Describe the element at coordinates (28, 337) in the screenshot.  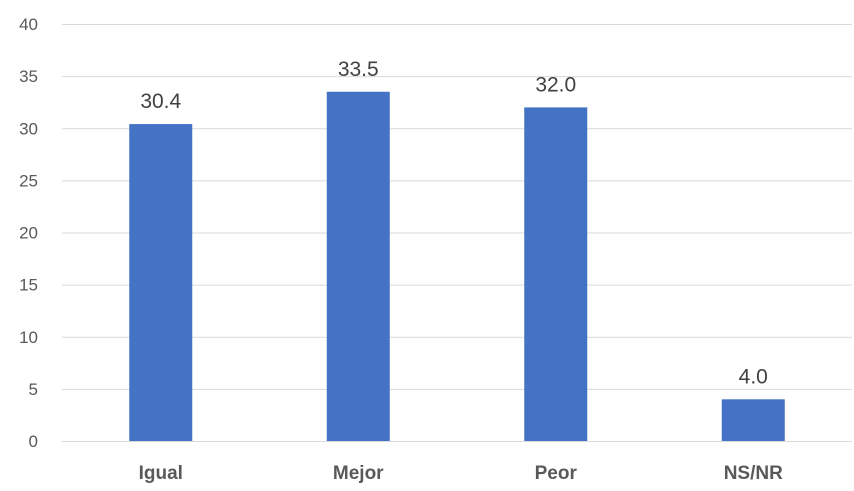
I see `y-tick-label: 10` at that location.